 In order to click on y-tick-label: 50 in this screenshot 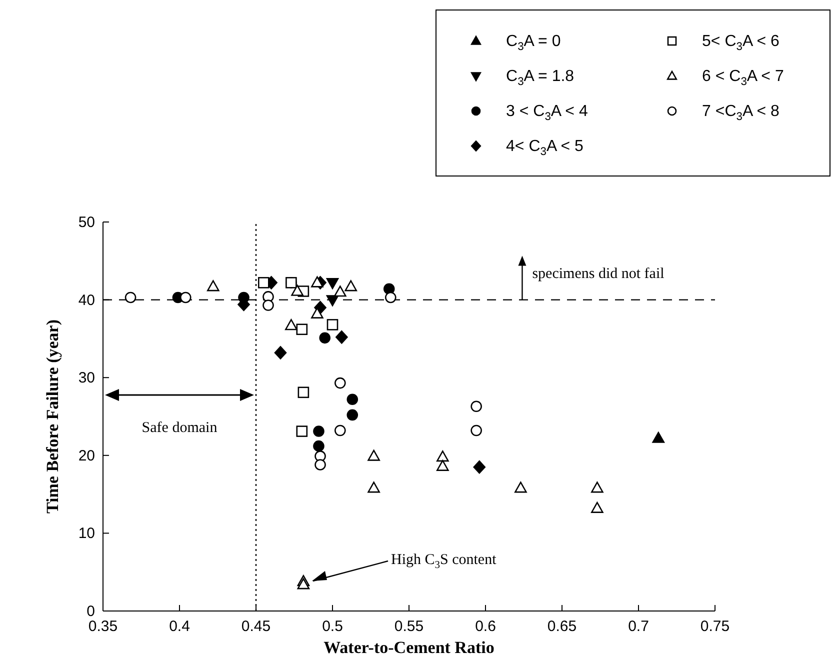, I will do `click(86, 222)`.